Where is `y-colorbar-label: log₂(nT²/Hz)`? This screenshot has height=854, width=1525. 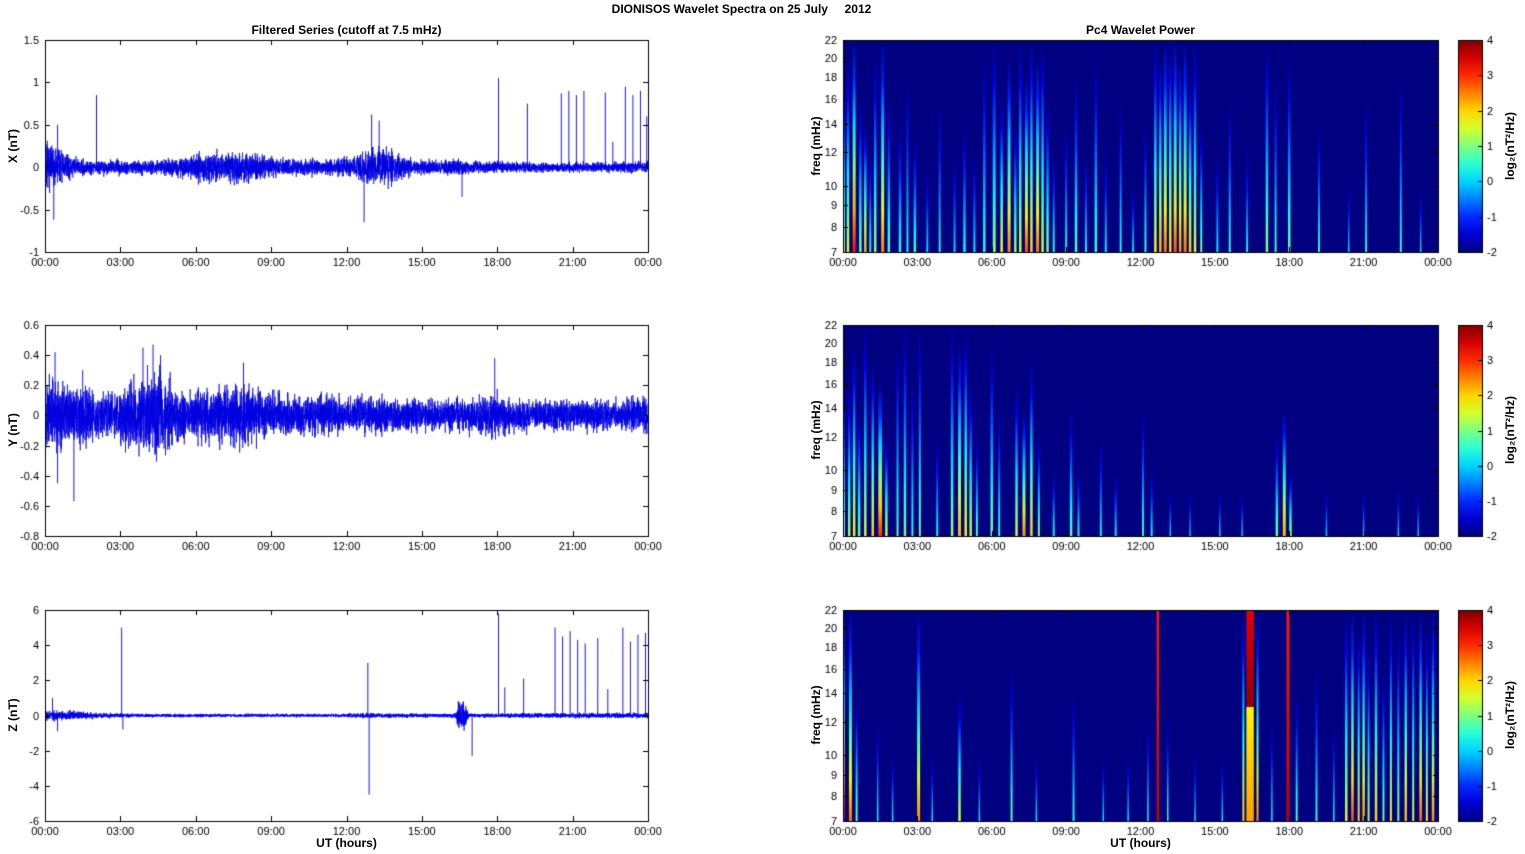 y-colorbar-label: log₂(nT²/Hz) is located at coordinates (1510, 430).